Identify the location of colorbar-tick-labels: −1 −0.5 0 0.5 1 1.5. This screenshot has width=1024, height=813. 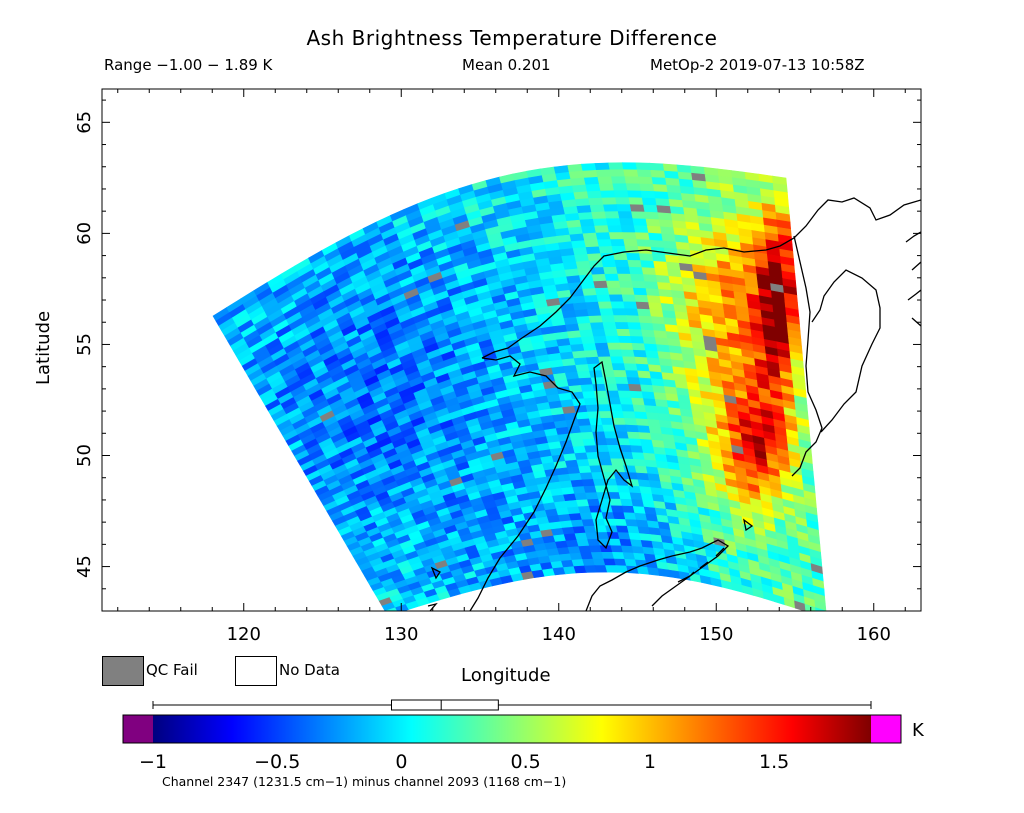
(464, 762).